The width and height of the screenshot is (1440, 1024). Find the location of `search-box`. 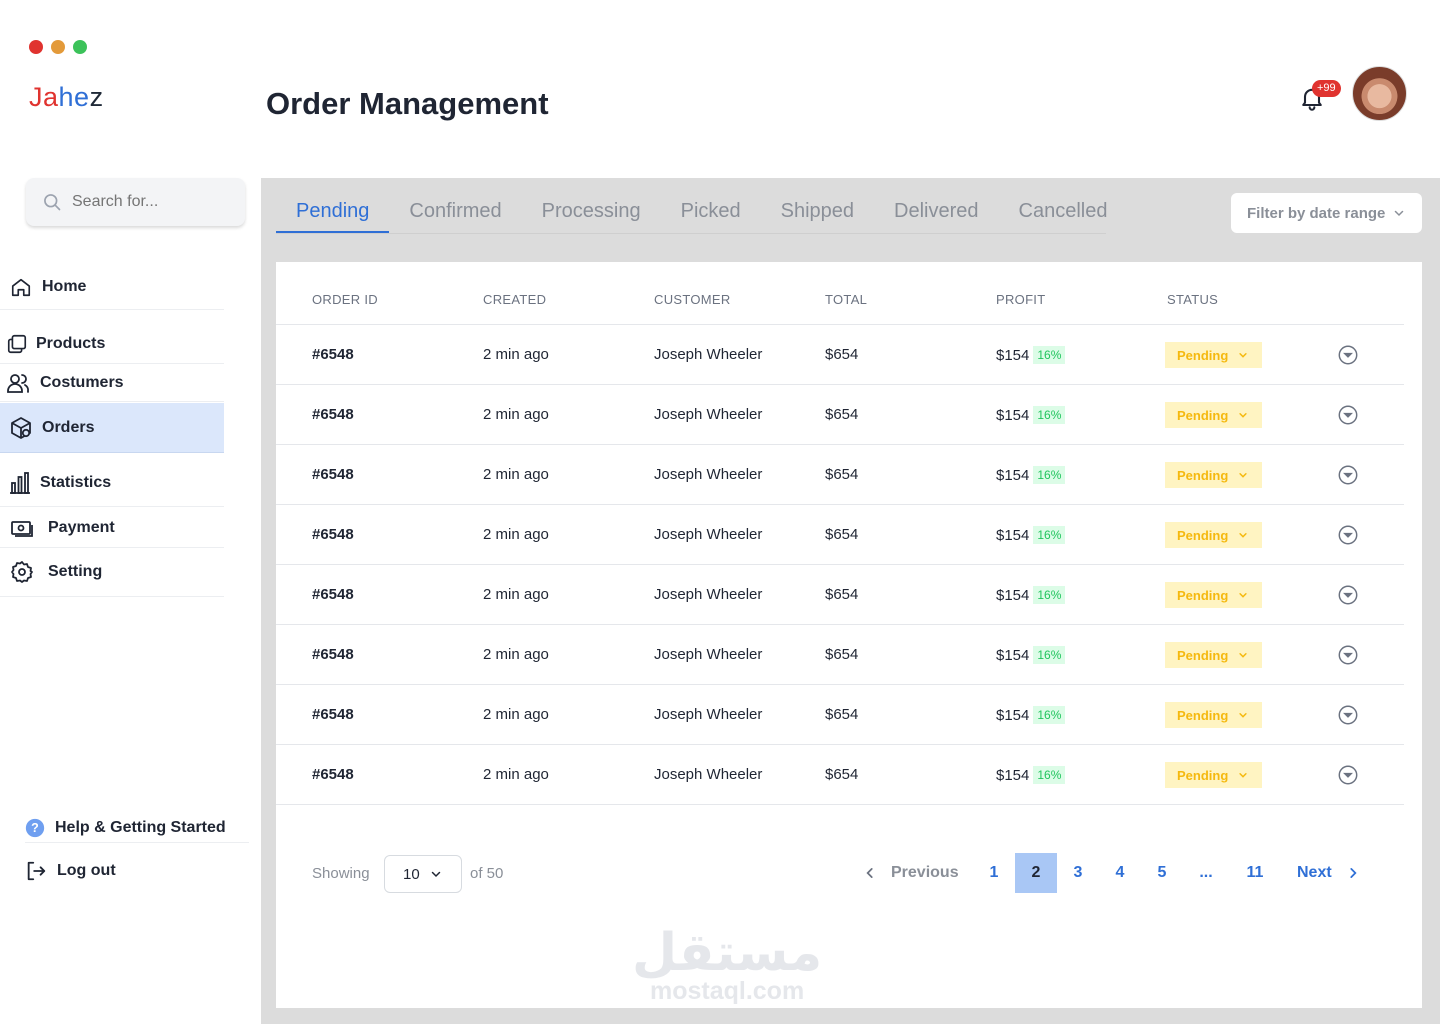

search-box is located at coordinates (135, 202).